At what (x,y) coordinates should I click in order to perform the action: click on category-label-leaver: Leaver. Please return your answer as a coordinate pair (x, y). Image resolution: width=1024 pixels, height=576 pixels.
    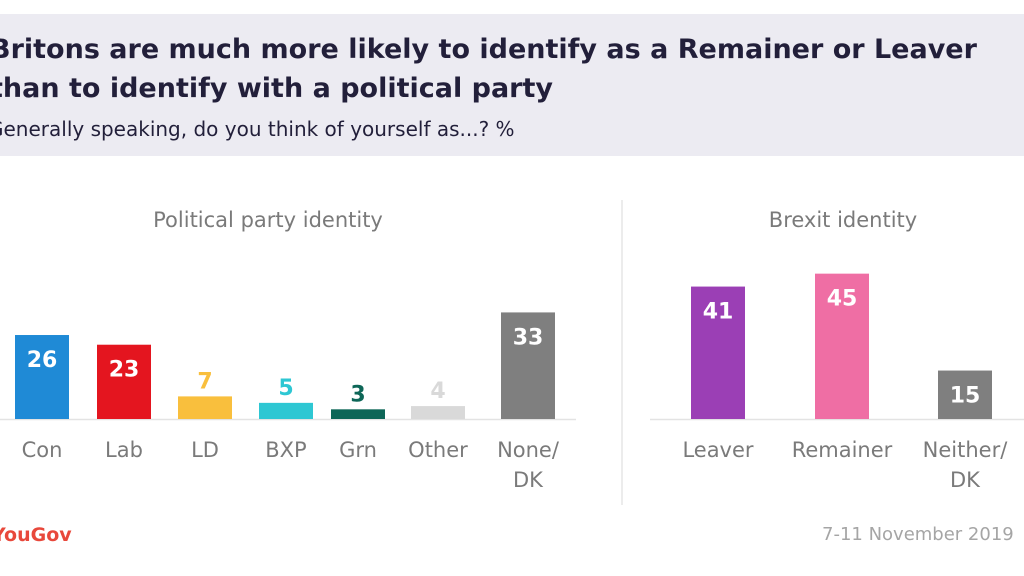
    Looking at the image, I should click on (717, 450).